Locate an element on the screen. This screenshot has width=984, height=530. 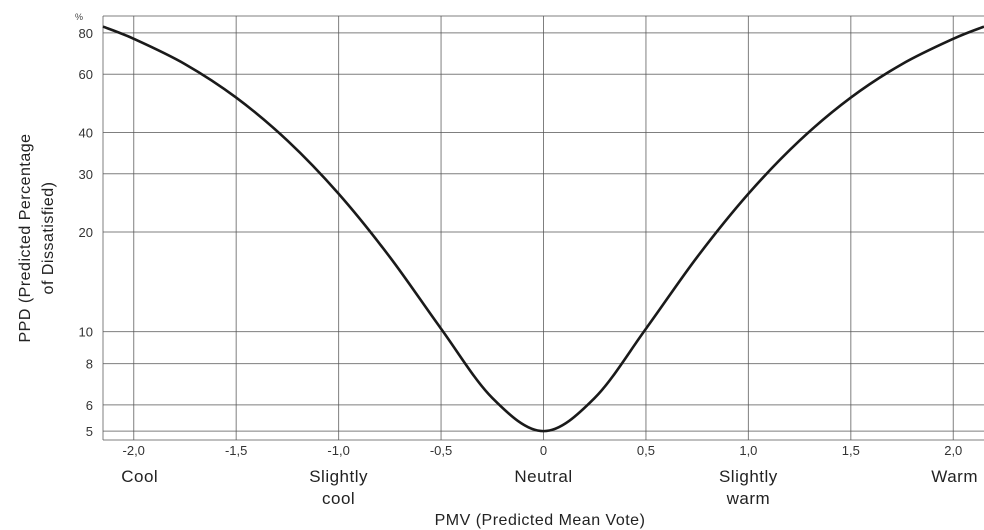
y-tick-label: 10 is located at coordinates (86, 332).